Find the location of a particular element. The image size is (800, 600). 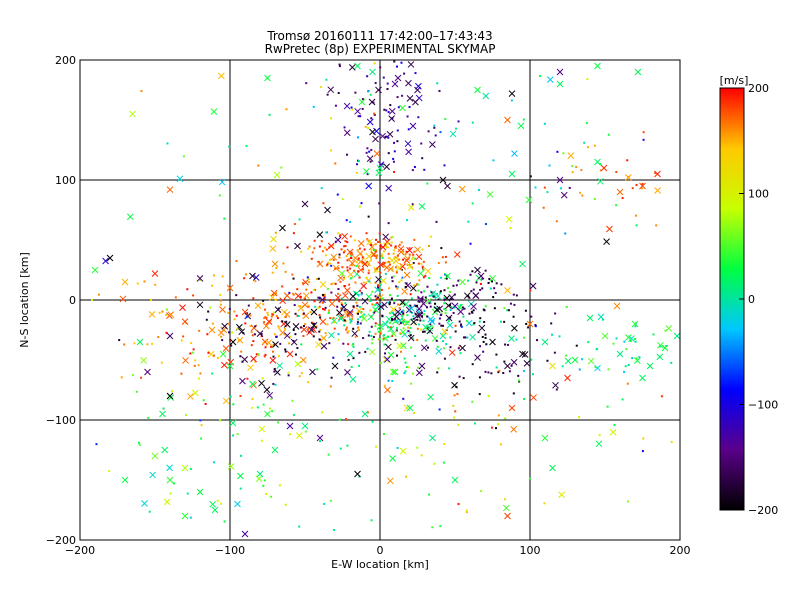

y-tick-label: 200 is located at coordinates (65, 60).